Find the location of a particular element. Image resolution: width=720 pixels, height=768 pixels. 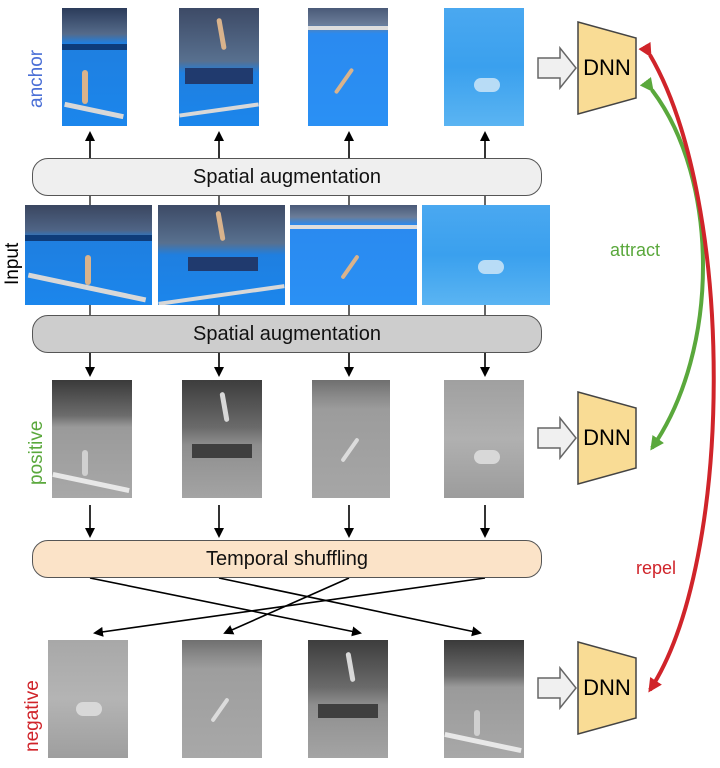

input-label: Input is located at coordinates (12, 263).